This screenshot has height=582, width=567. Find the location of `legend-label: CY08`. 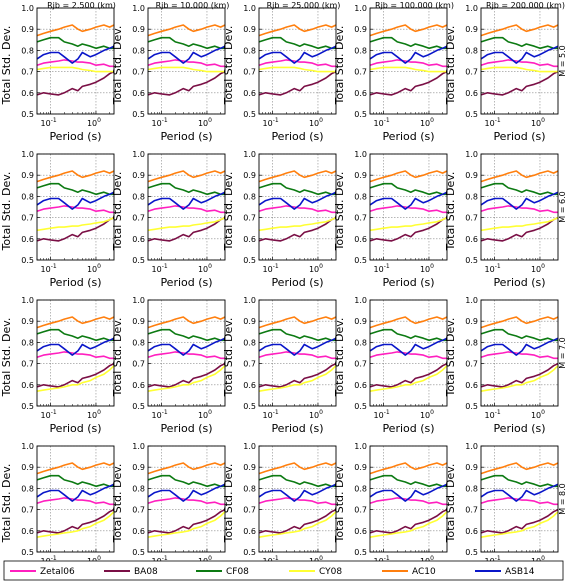

legend-label: CY08 is located at coordinates (330, 572).